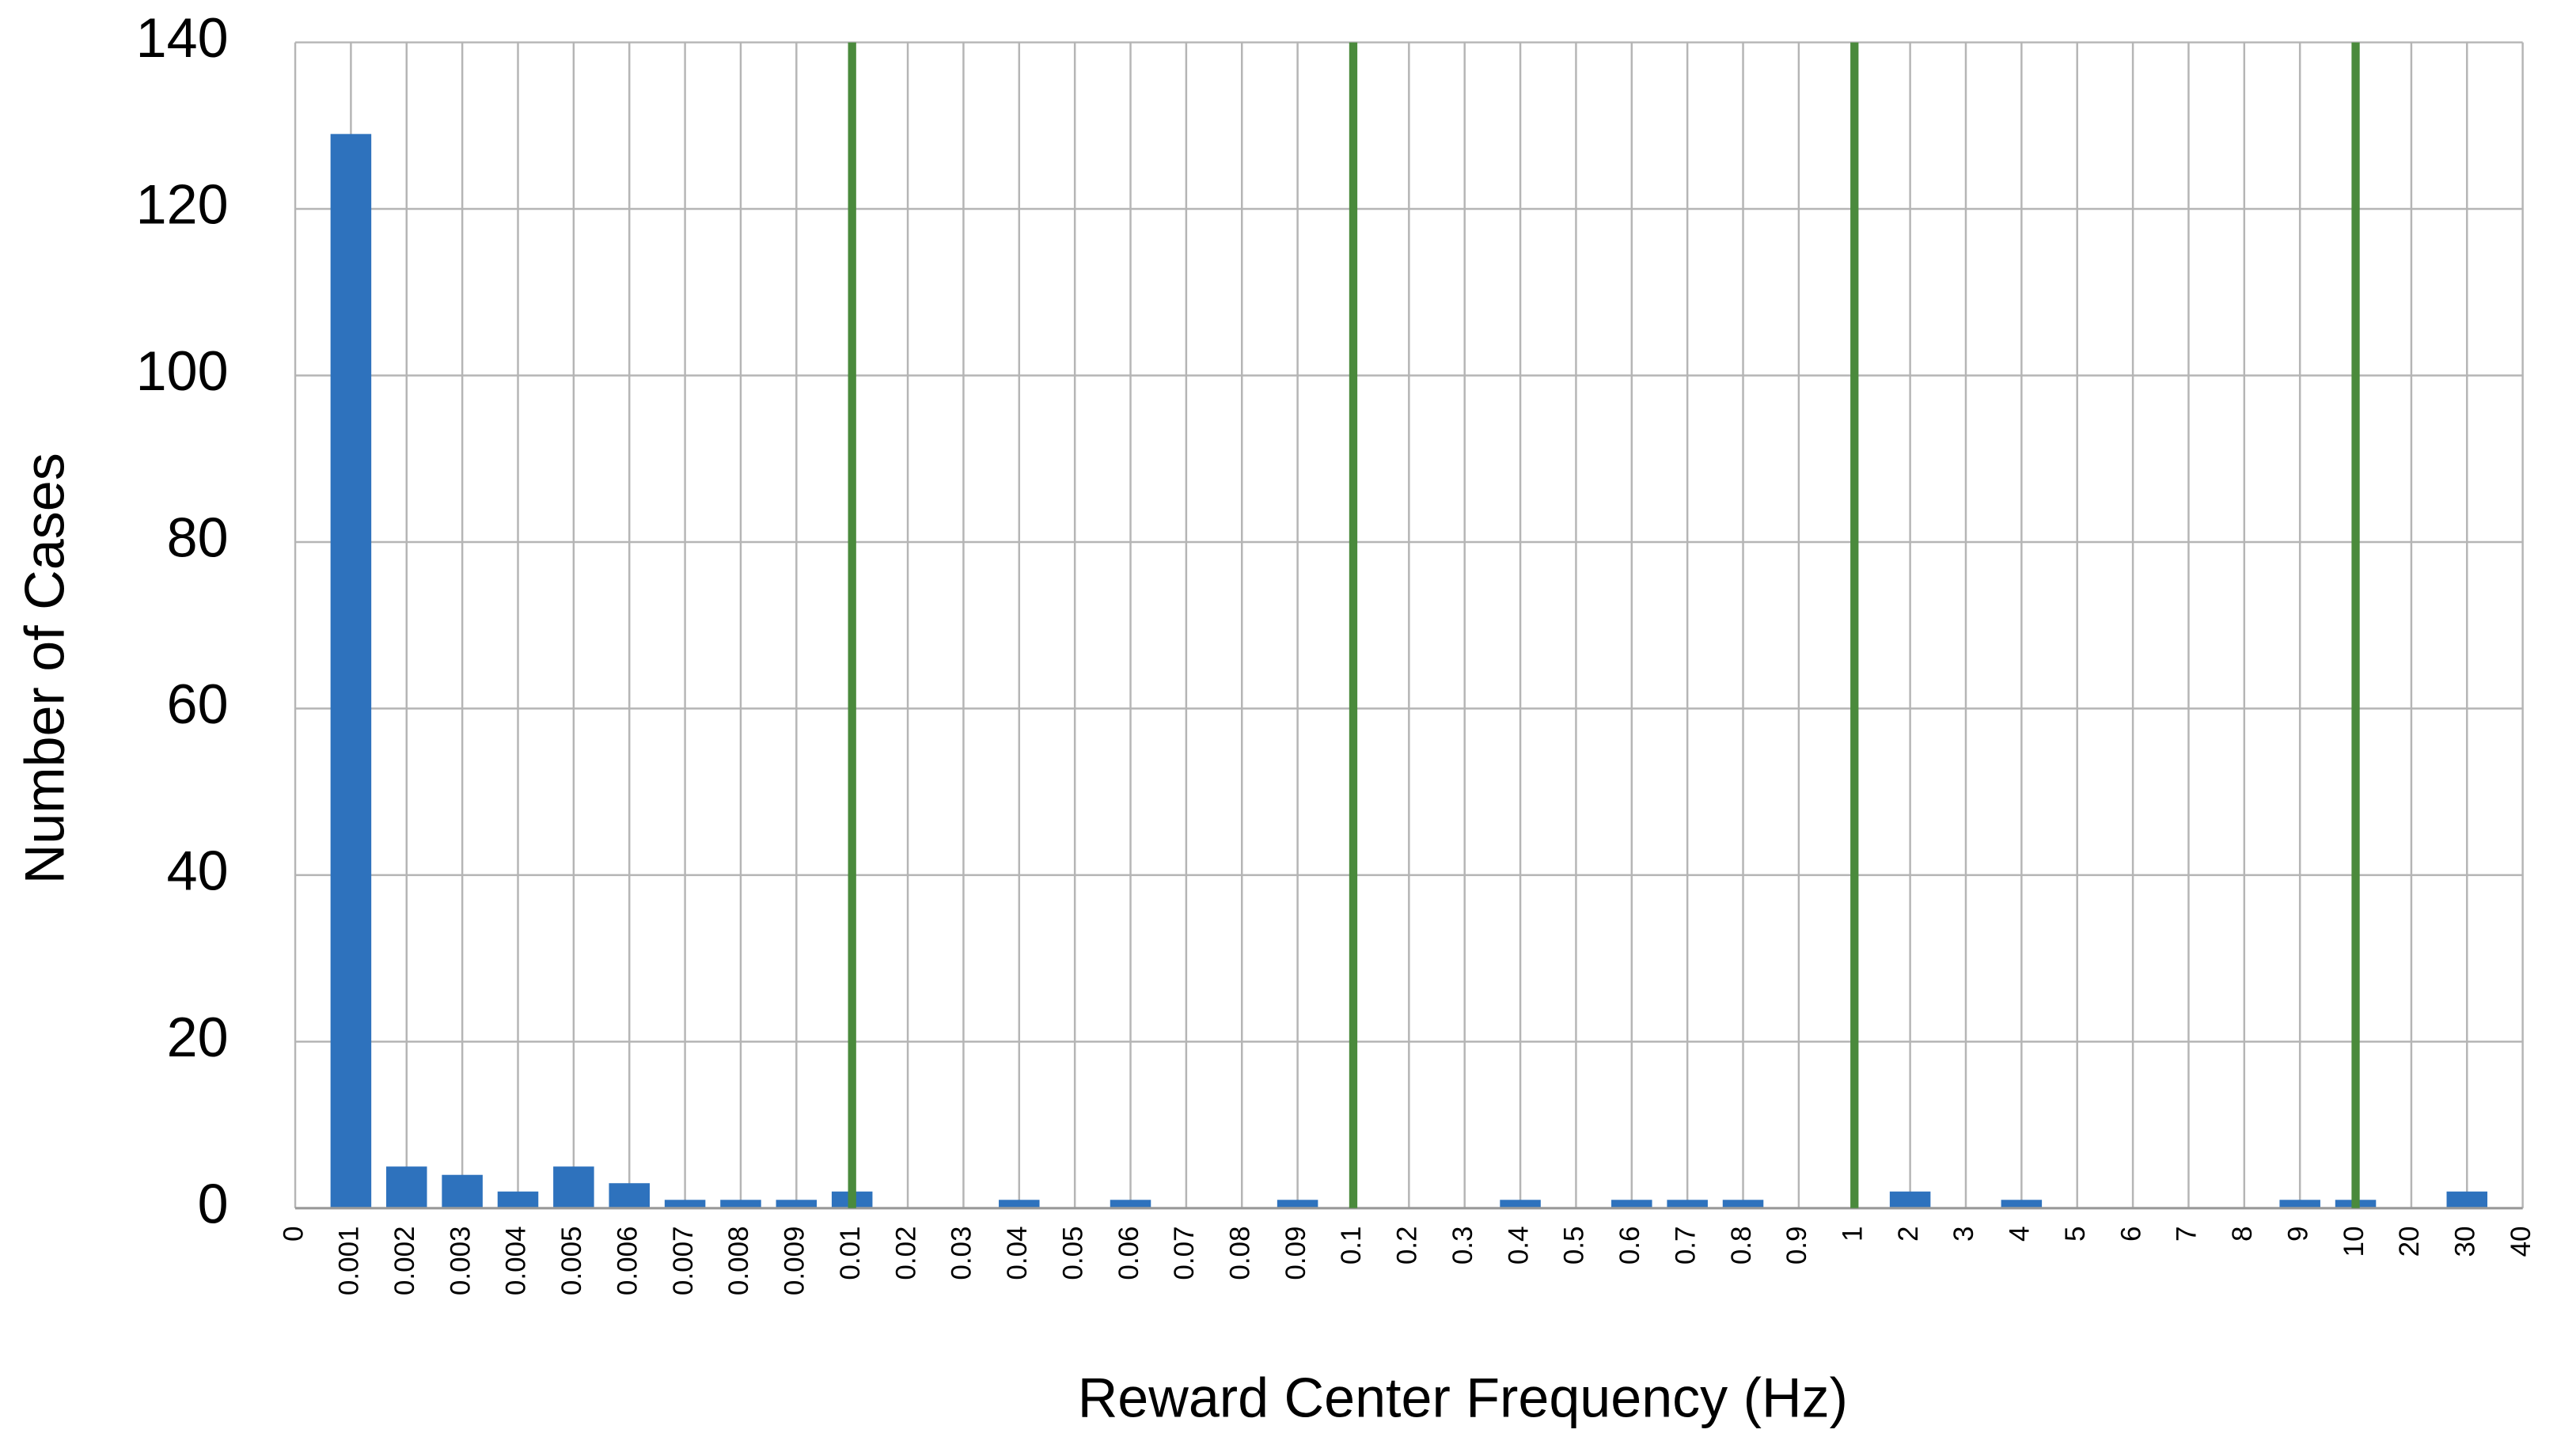  What do you see at coordinates (404, 1260) in the screenshot?
I see `x-tick-label: 0.002` at bounding box center [404, 1260].